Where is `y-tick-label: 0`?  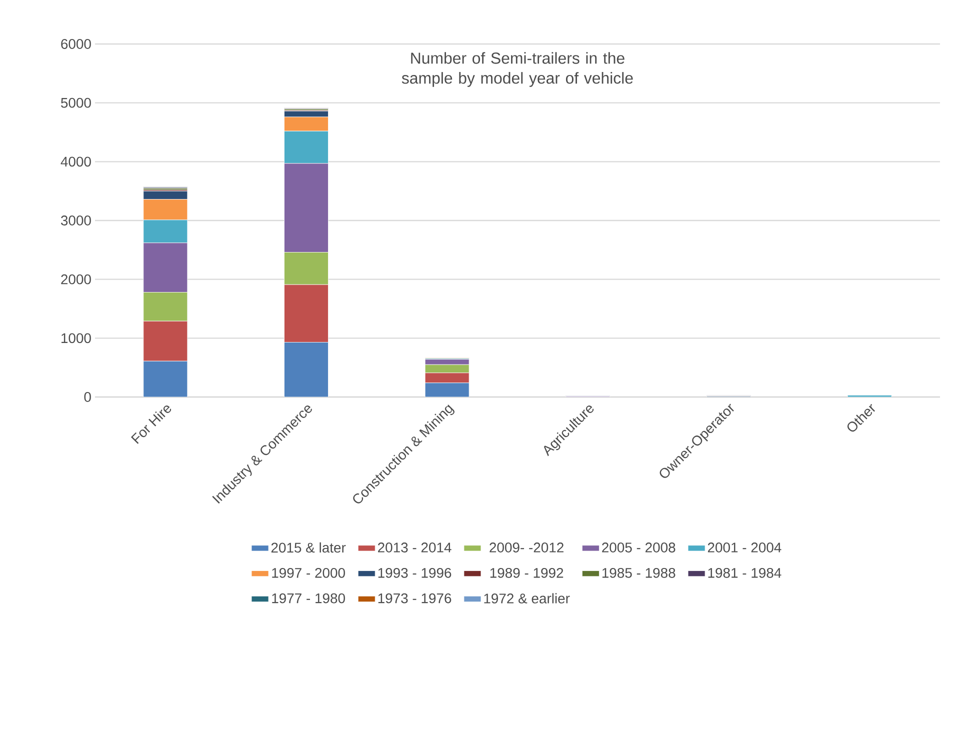 y-tick-label: 0 is located at coordinates (87, 397).